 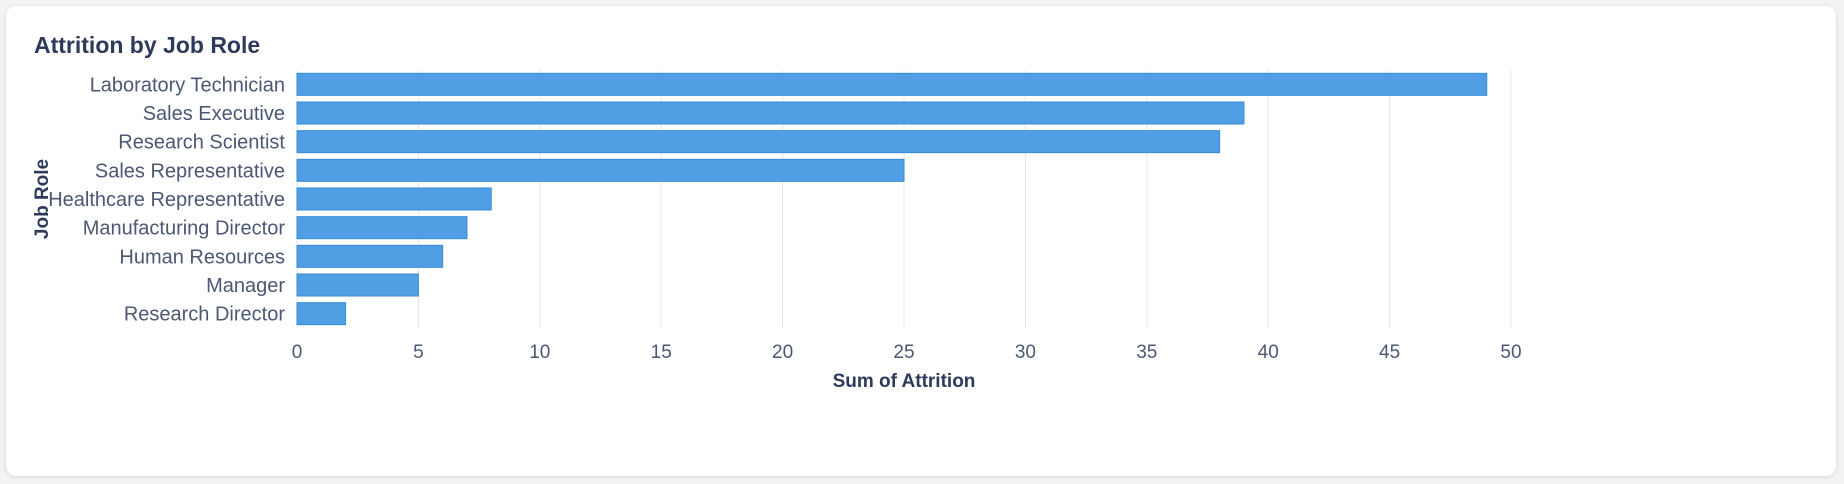 I want to click on x-tick-label: 20, so click(x=782, y=352).